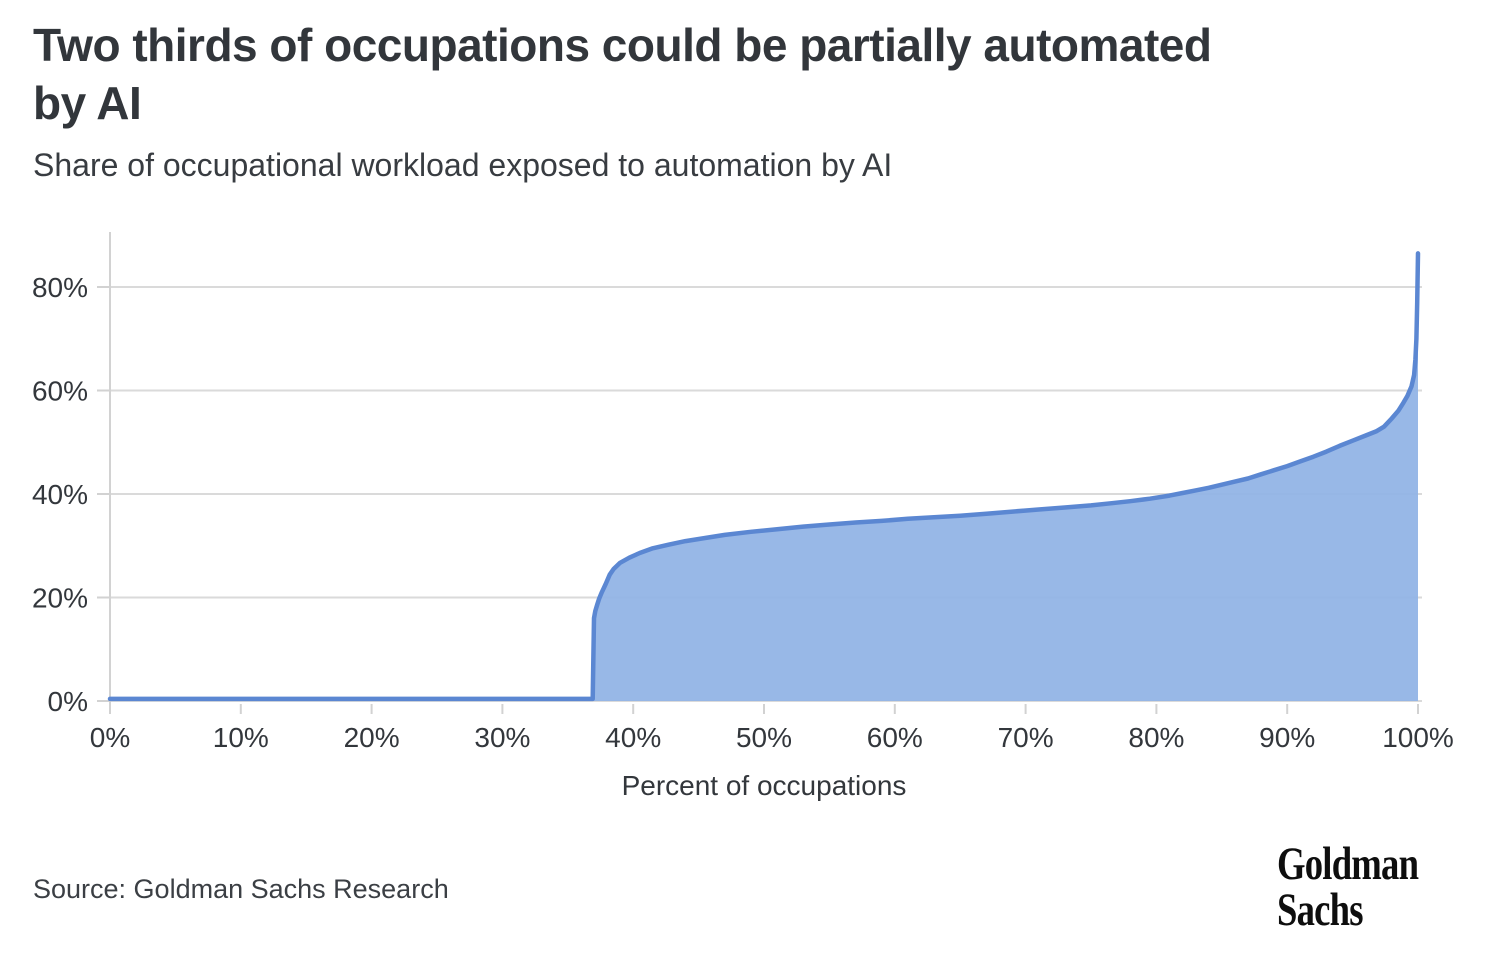 The image size is (1492, 967). I want to click on goldman-sachs-logo: Goldman Sachs, so click(1348, 887).